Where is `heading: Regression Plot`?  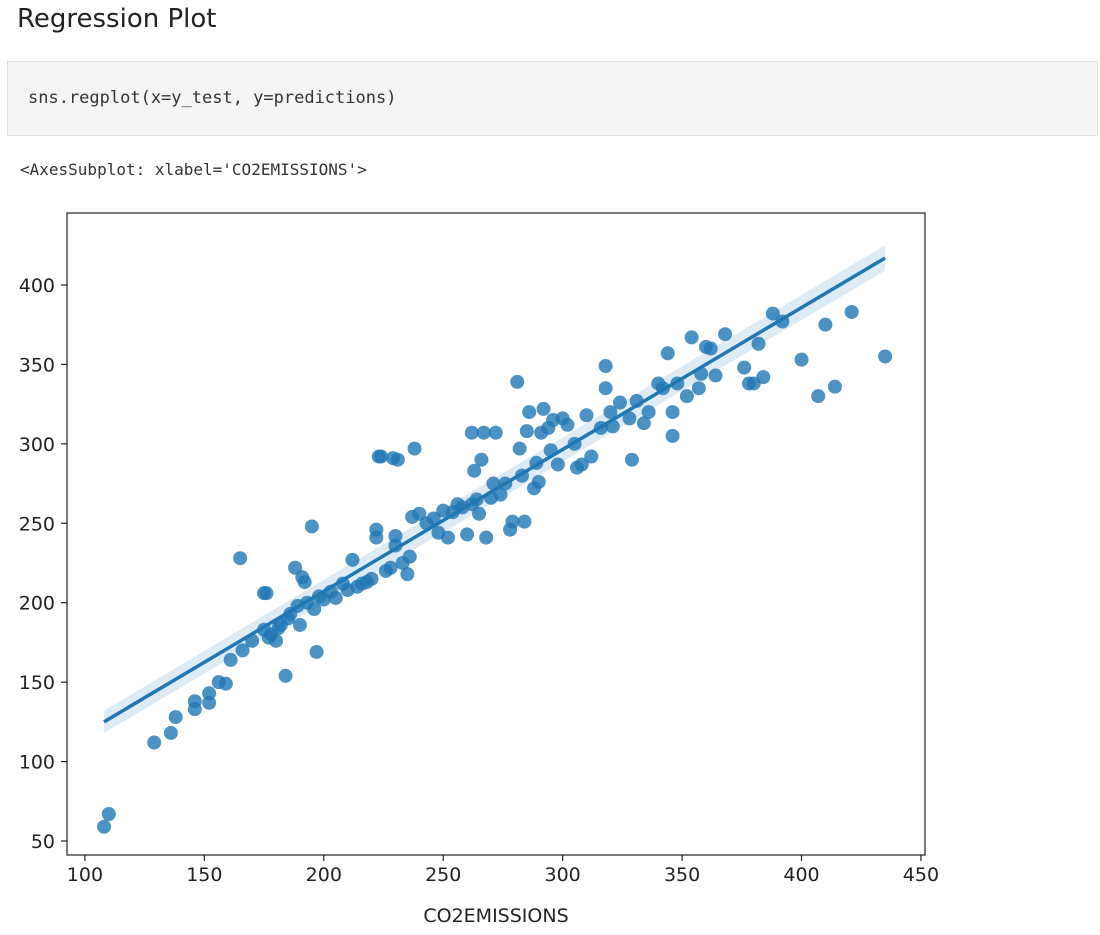
heading: Regression Plot is located at coordinates (117, 19).